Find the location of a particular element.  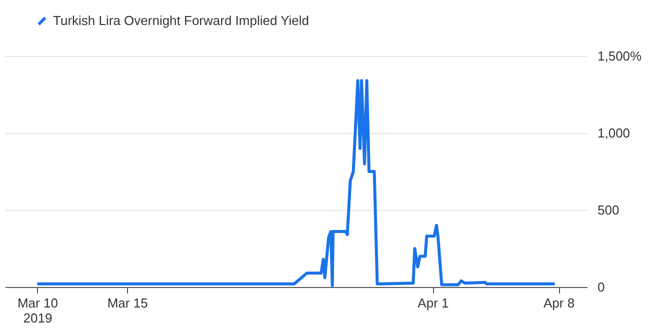

legend-label: Turkish Lira Overnight Forward Implied Yield is located at coordinates (181, 20).